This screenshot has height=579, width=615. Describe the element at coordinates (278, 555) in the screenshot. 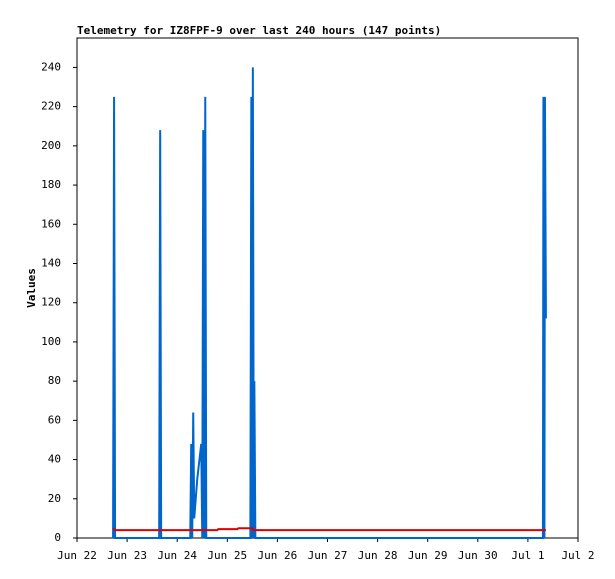

I see `x-tick-label: Jun 26` at that location.